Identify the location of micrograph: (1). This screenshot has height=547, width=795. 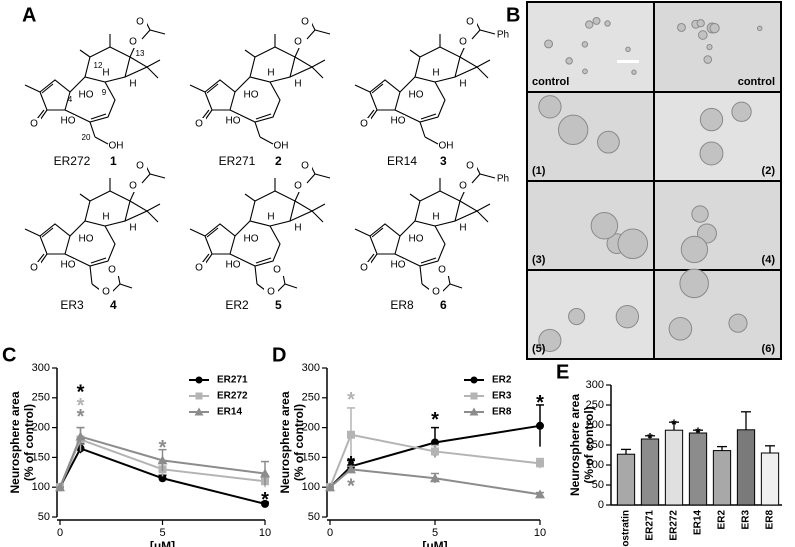
(590, 136).